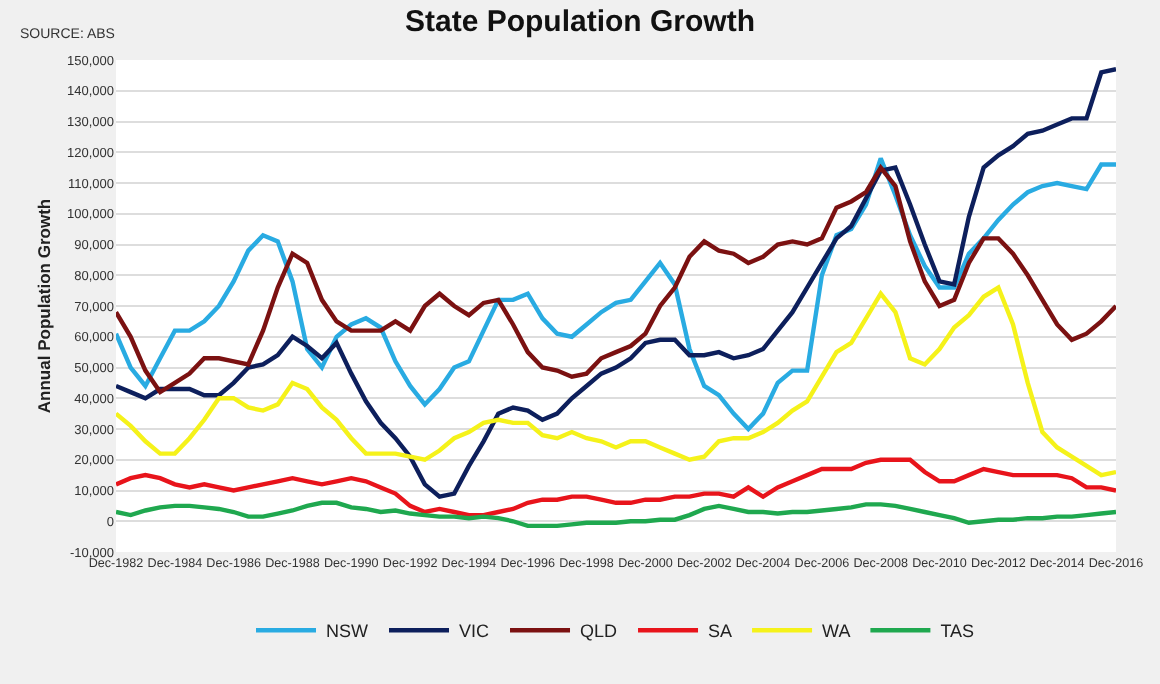 This screenshot has height=684, width=1160. I want to click on legend-label: QLD, so click(599, 631).